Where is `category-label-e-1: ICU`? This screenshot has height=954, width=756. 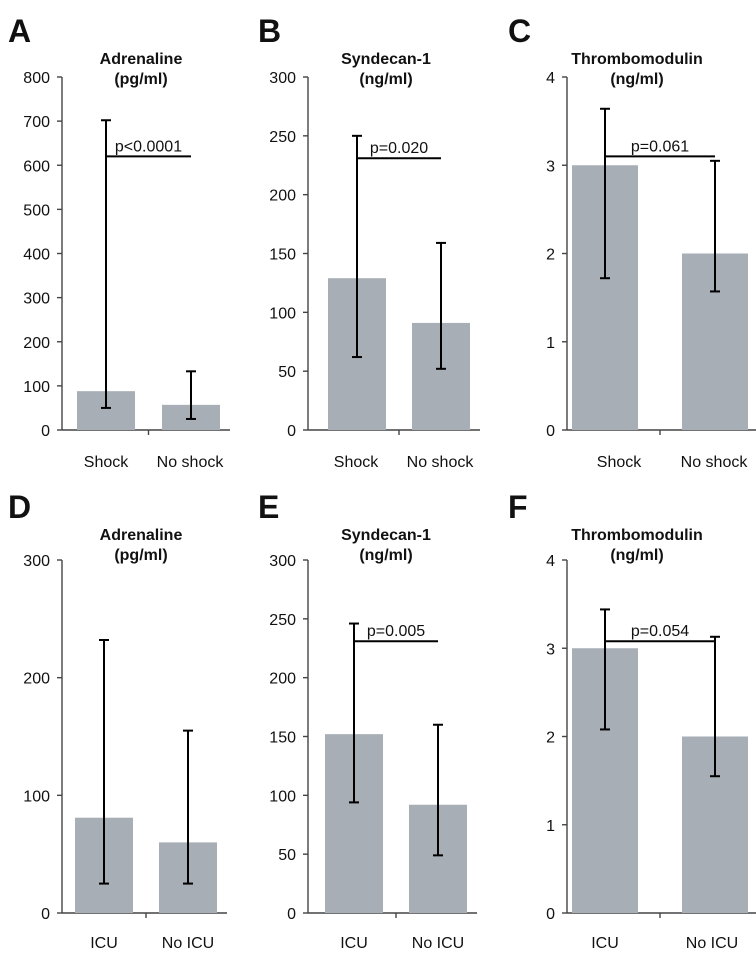 category-label-e-1: ICU is located at coordinates (354, 943).